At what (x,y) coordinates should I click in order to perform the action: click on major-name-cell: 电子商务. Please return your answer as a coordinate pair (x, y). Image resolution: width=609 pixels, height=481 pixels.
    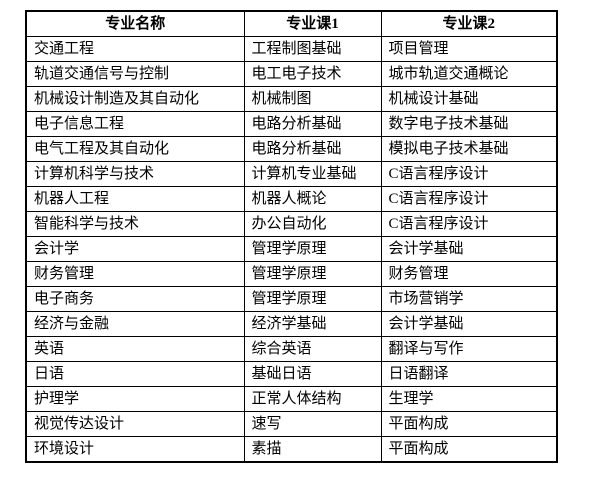
    Looking at the image, I should click on (135, 299).